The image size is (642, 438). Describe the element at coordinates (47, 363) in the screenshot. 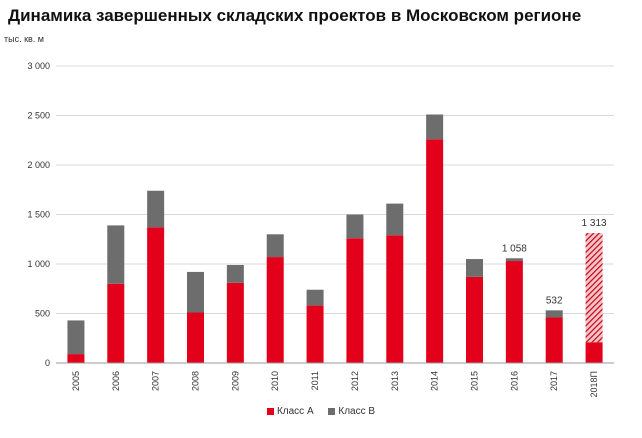

I see `y-tick-label: 0` at that location.